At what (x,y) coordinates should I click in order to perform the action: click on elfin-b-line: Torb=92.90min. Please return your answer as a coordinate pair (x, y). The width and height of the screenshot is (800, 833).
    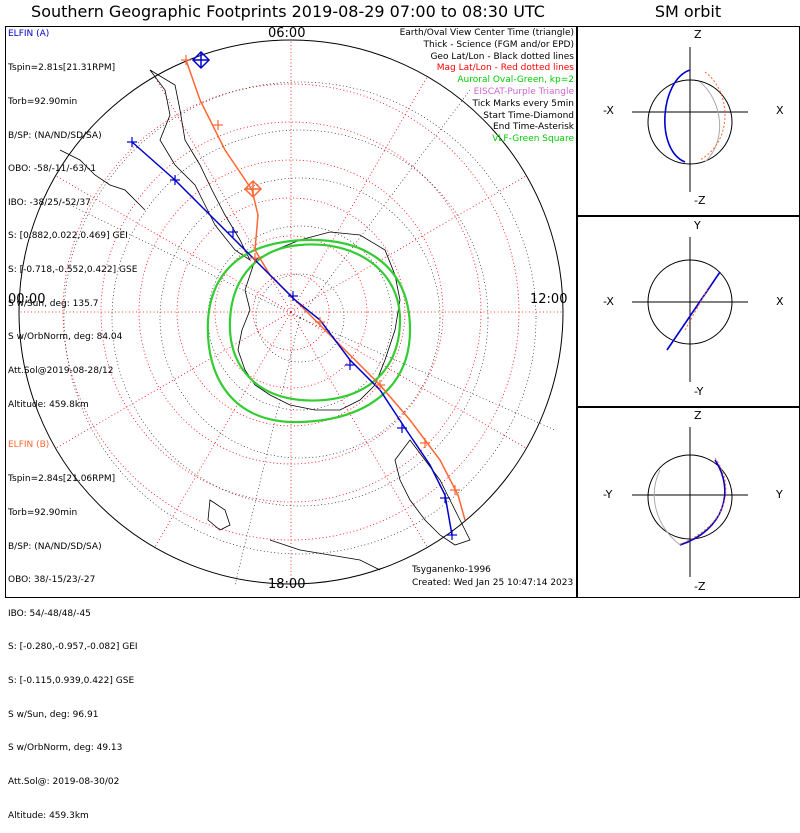
    Looking at the image, I should click on (43, 513).